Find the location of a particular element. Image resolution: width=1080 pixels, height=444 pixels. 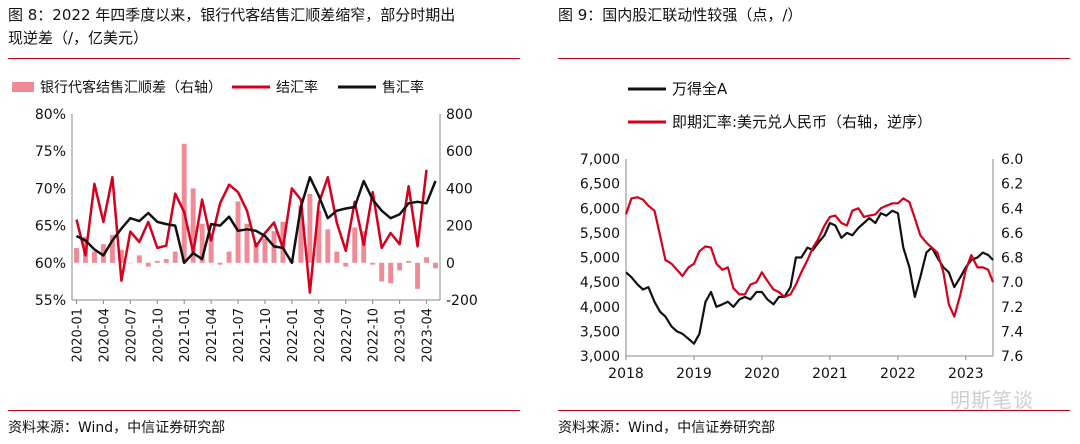

y-left-tick-label: 65% is located at coordinates (50, 227).